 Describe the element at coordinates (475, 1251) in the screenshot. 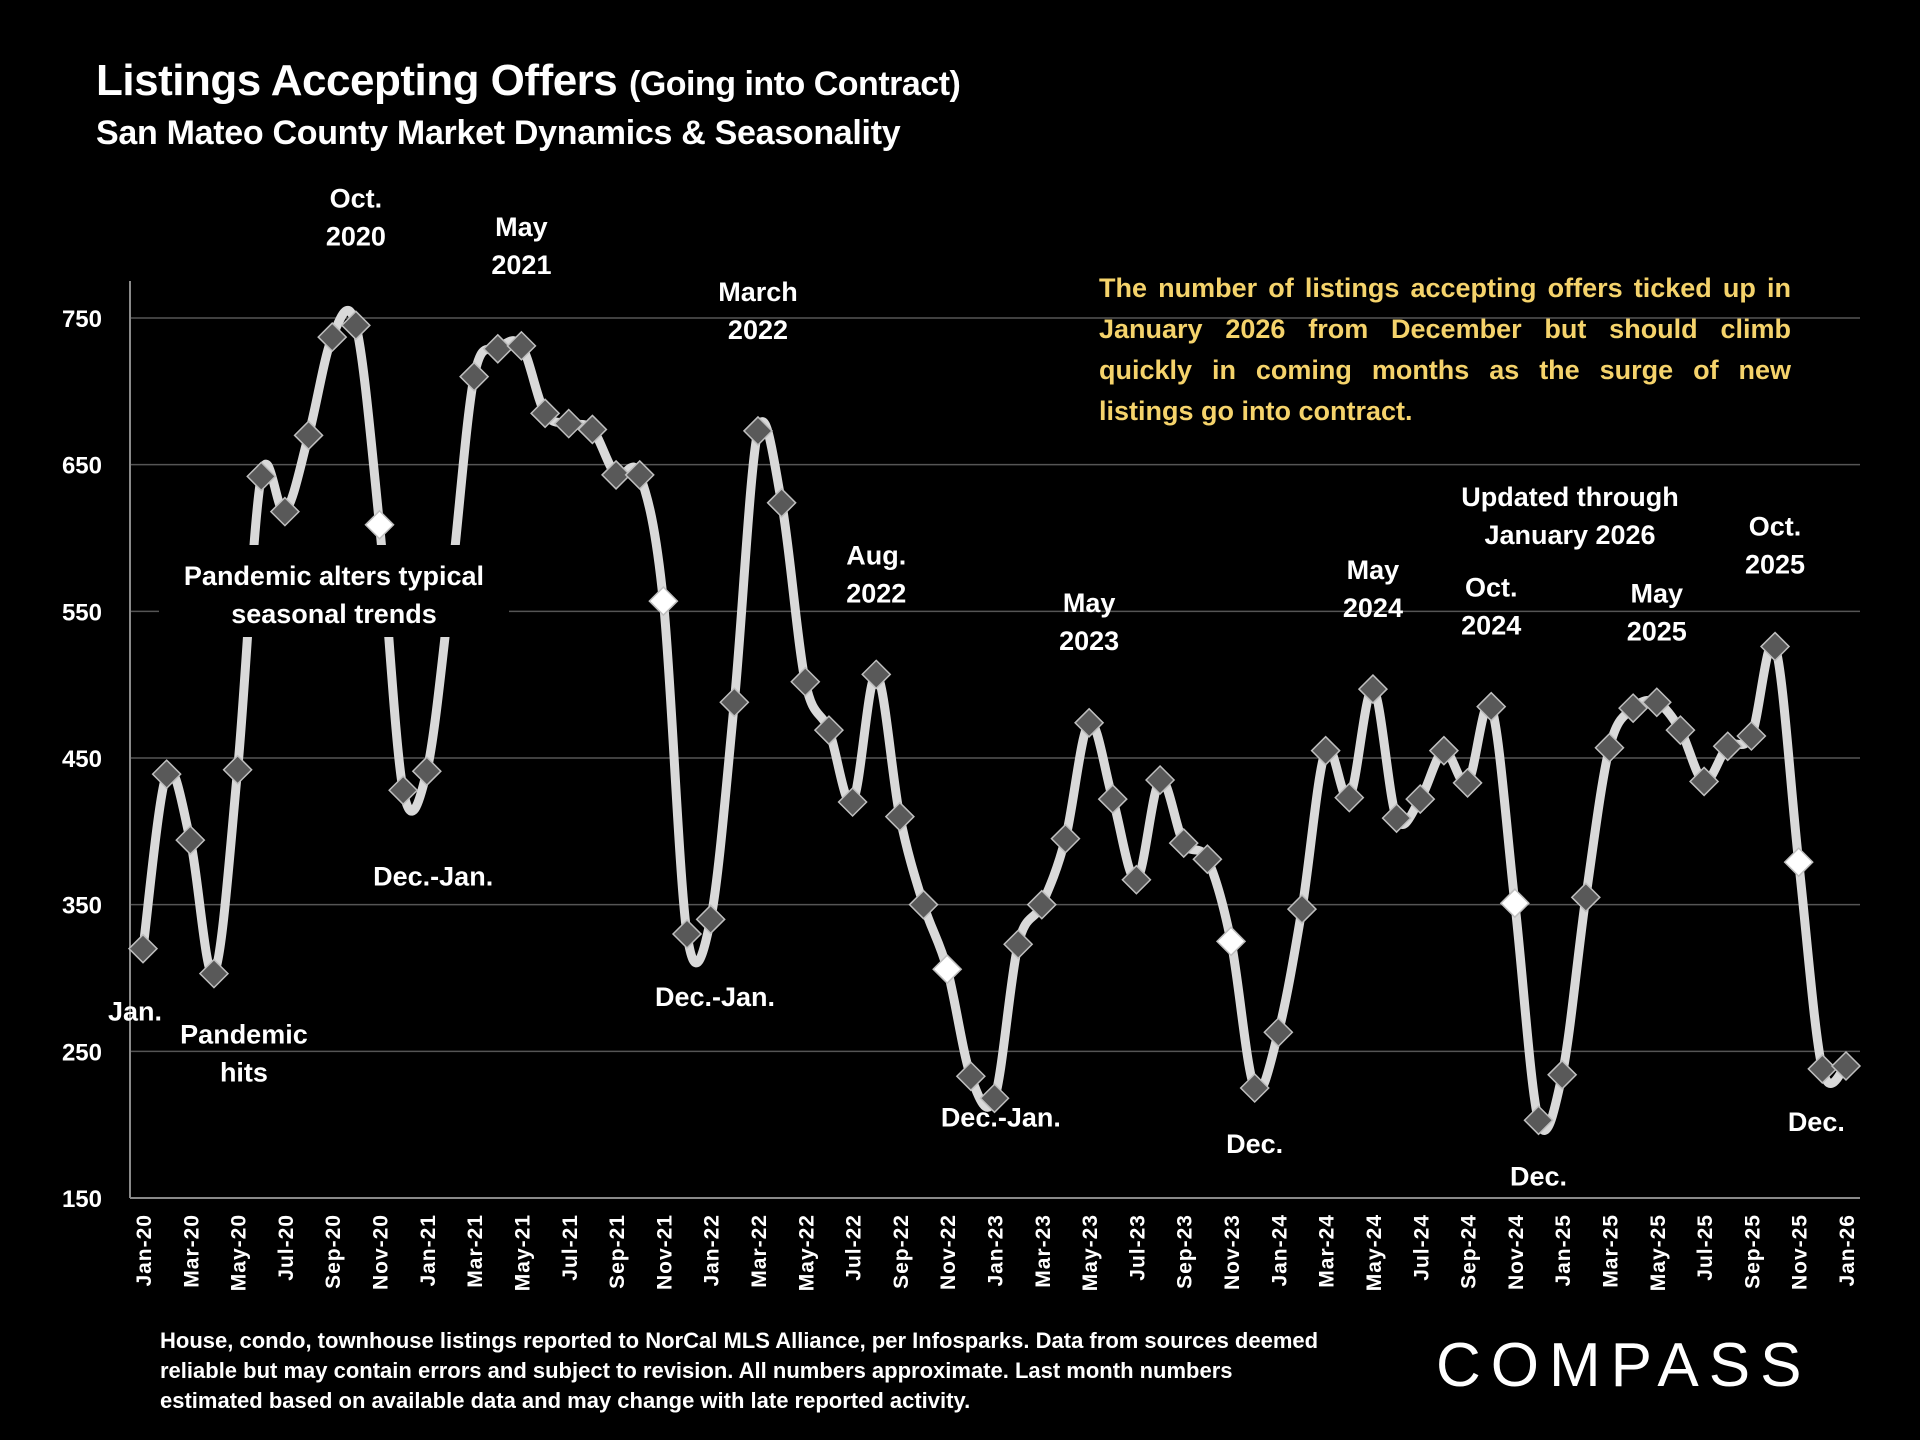

I see `x-tick-label: Mar-21` at that location.